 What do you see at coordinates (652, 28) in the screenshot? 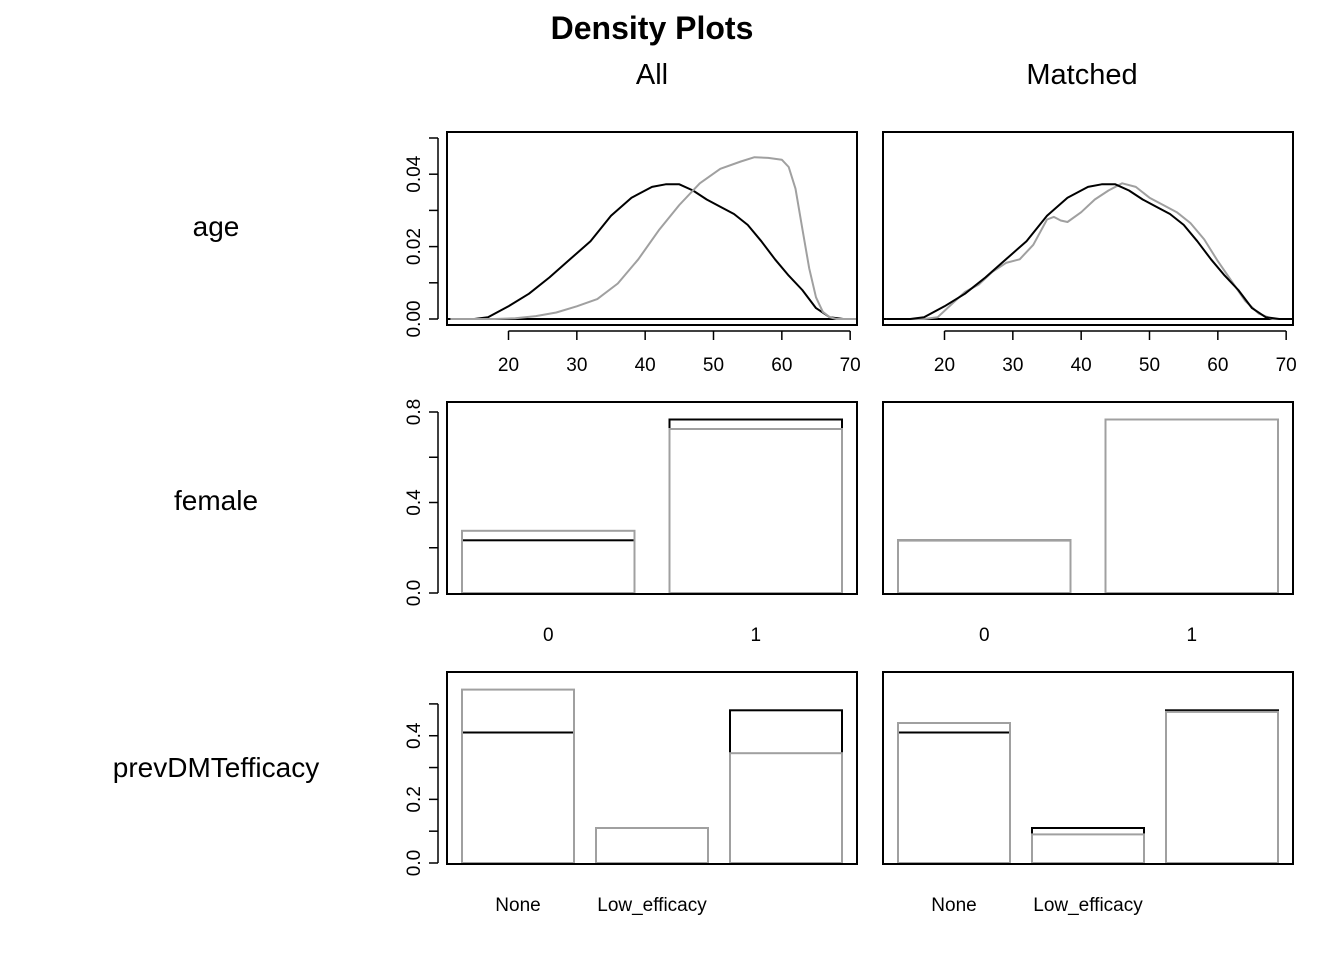
I see `main-title: Density Plots` at bounding box center [652, 28].